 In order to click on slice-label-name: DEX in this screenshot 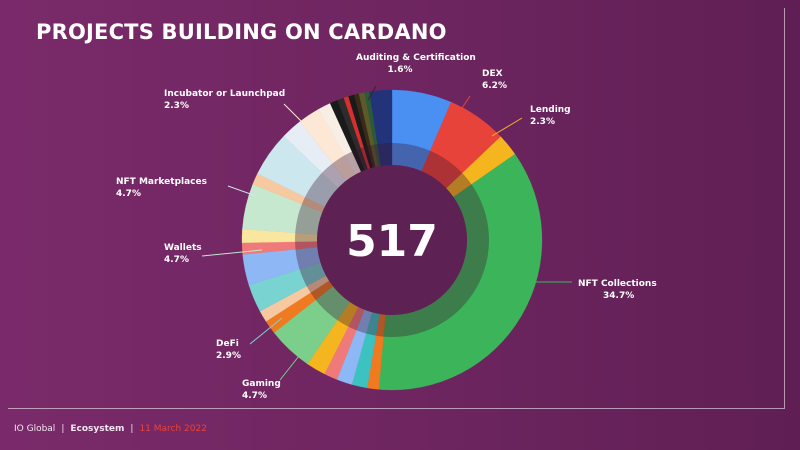, I will do `click(492, 74)`.